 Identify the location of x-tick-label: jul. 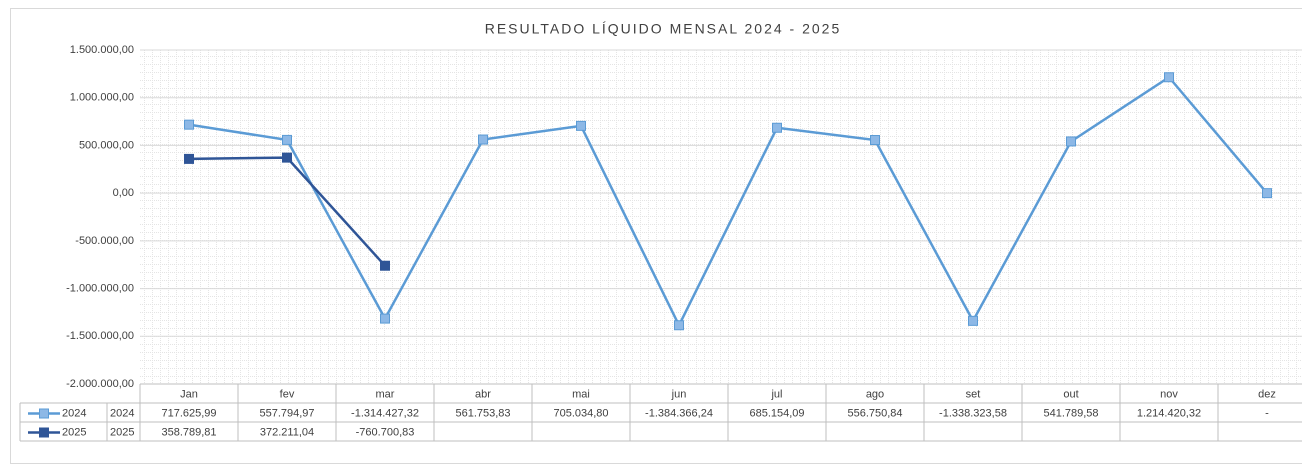
(776, 394).